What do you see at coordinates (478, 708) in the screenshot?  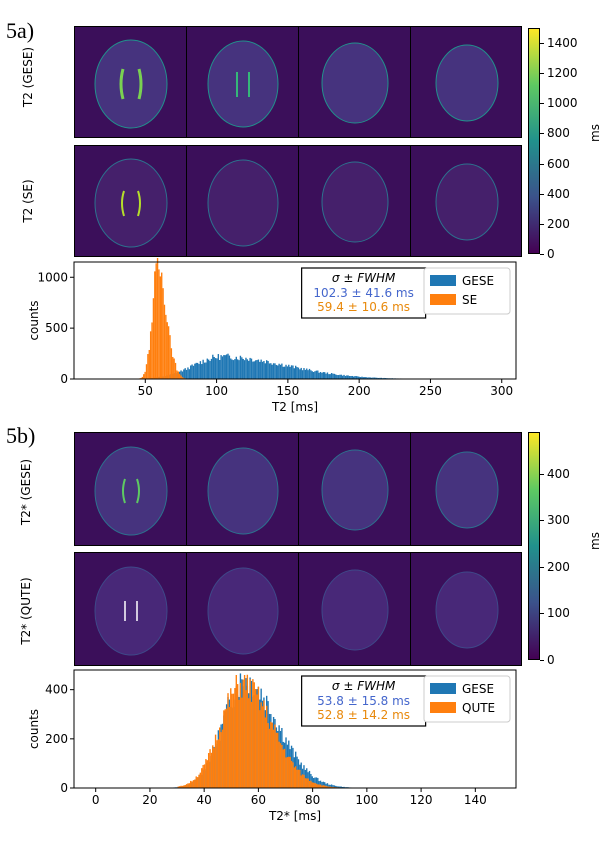 I see `legend-entry: QUTE` at bounding box center [478, 708].